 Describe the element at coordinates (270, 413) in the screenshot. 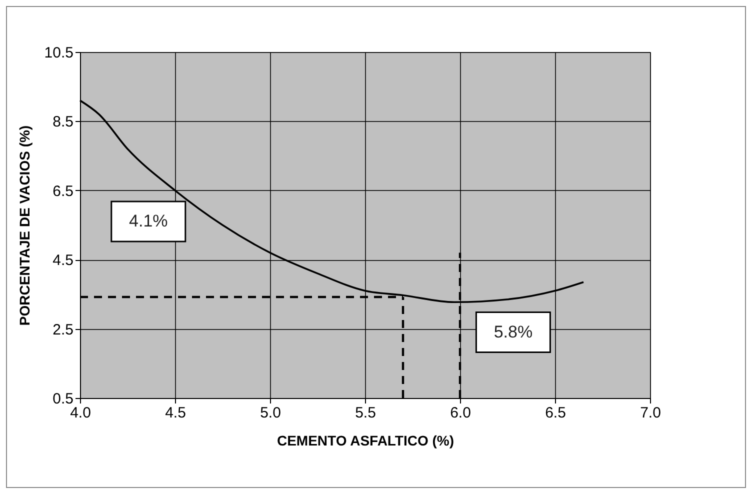

I see `x-tick-label: 5.0` at that location.